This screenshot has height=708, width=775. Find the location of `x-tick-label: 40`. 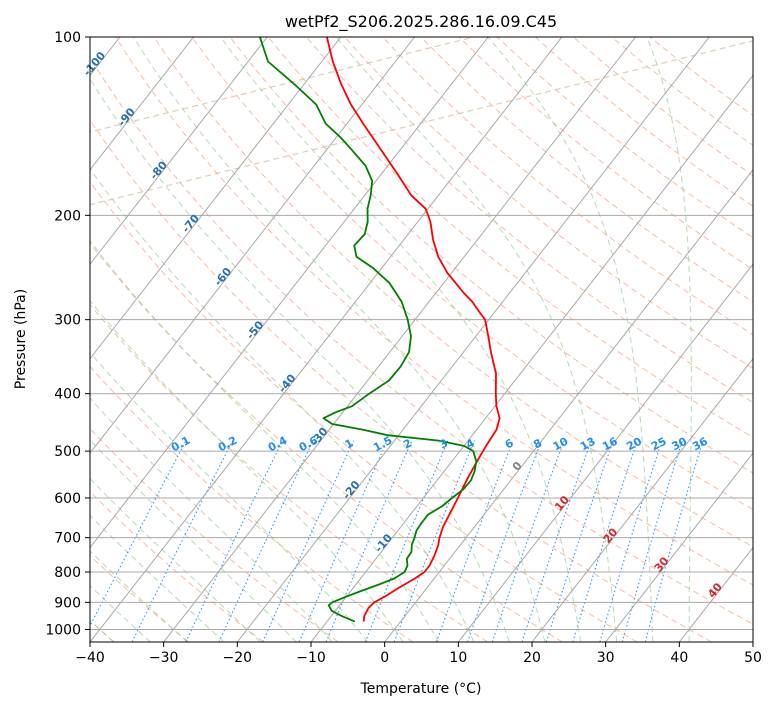

x-tick-label: 40 is located at coordinates (679, 658).